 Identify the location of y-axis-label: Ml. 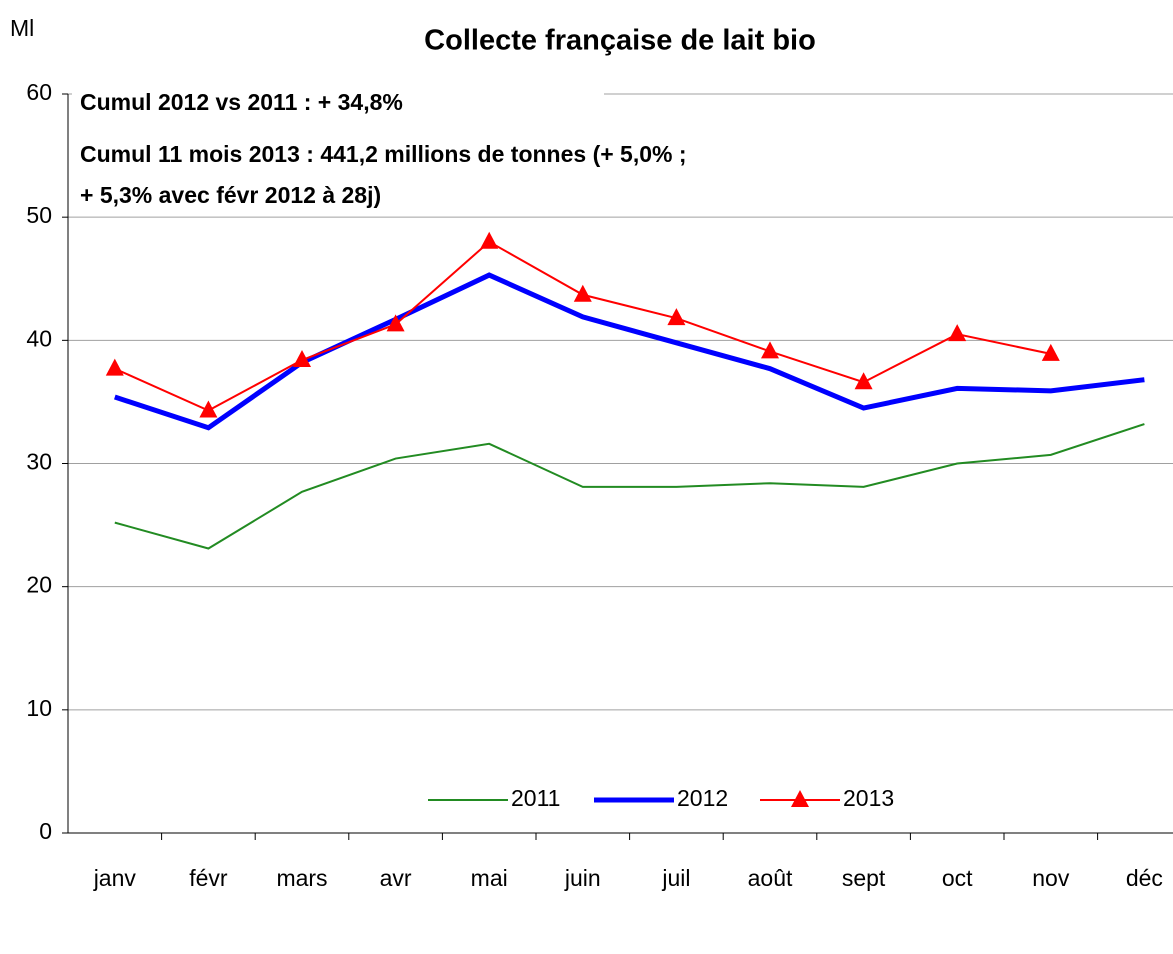
(22, 28).